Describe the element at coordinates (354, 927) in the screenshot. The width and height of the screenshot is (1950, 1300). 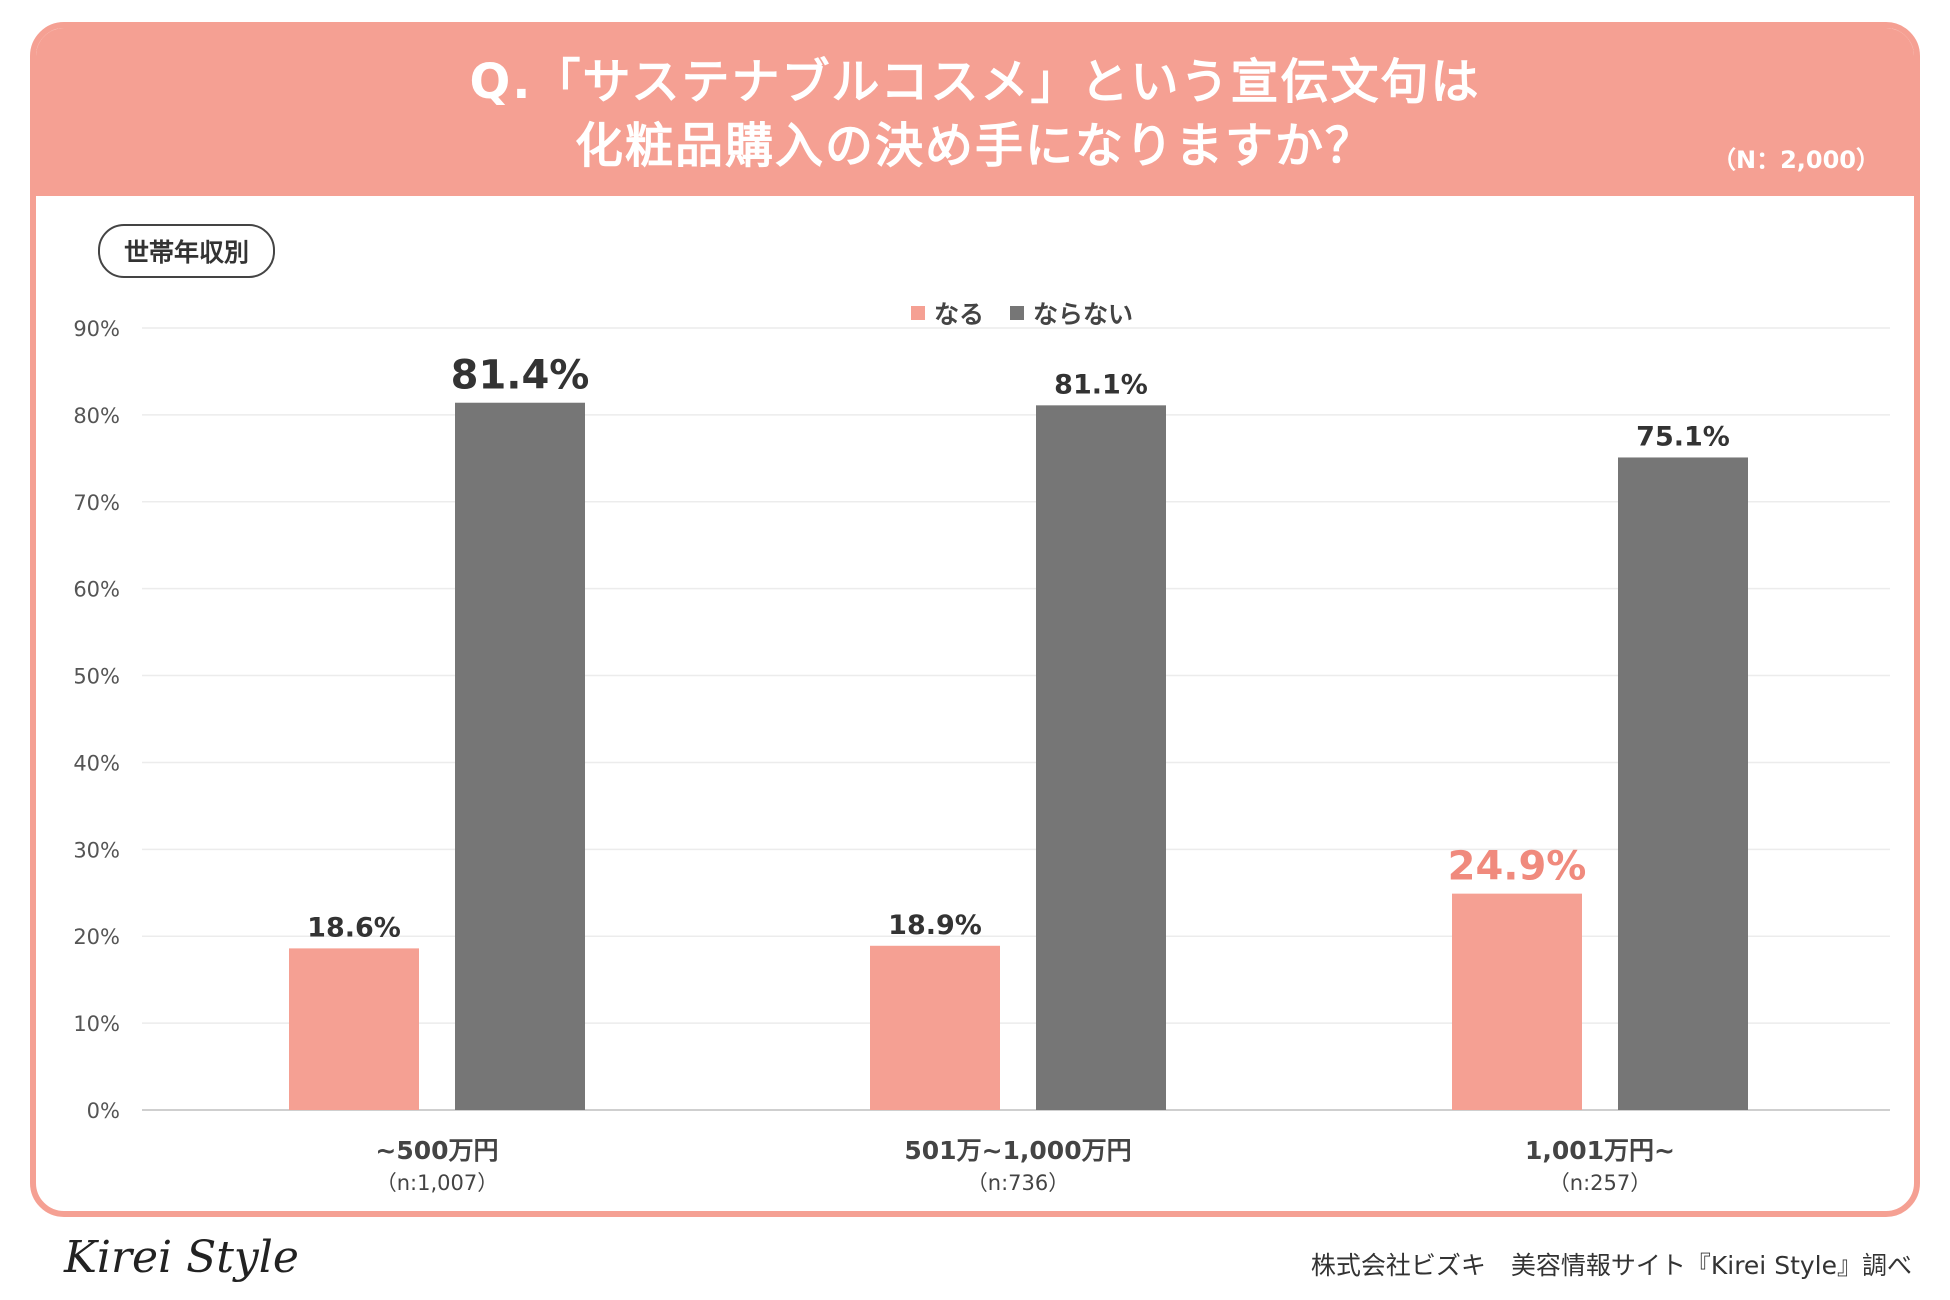
I see `data-label: 18.6%` at that location.